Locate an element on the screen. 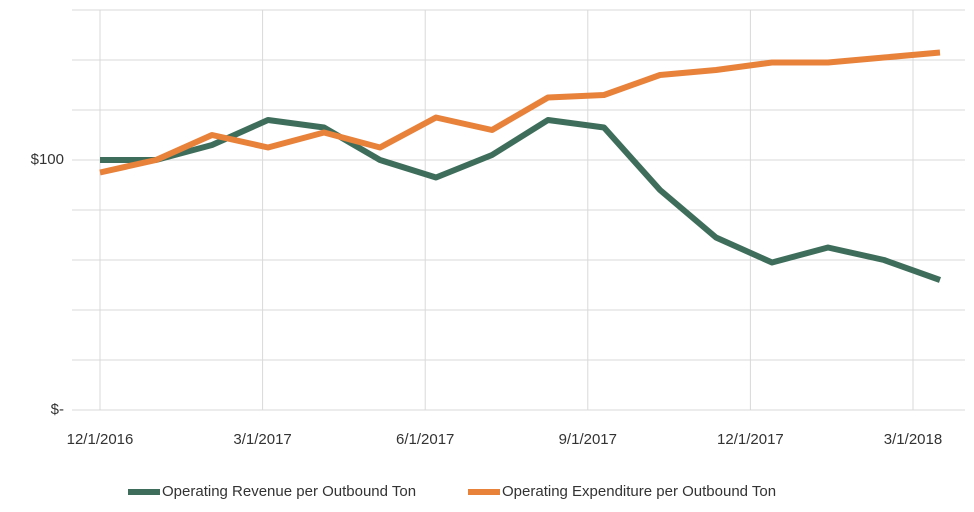  y-tick-label: $100 is located at coordinates (47, 159).